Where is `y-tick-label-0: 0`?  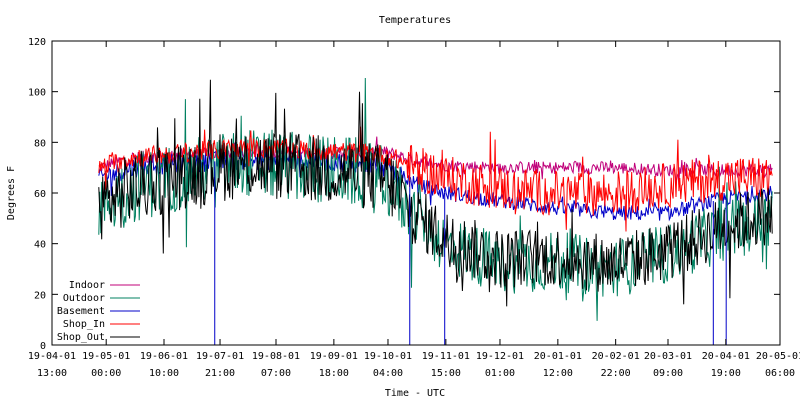
y-tick-label-0: 0 is located at coordinates (43, 346).